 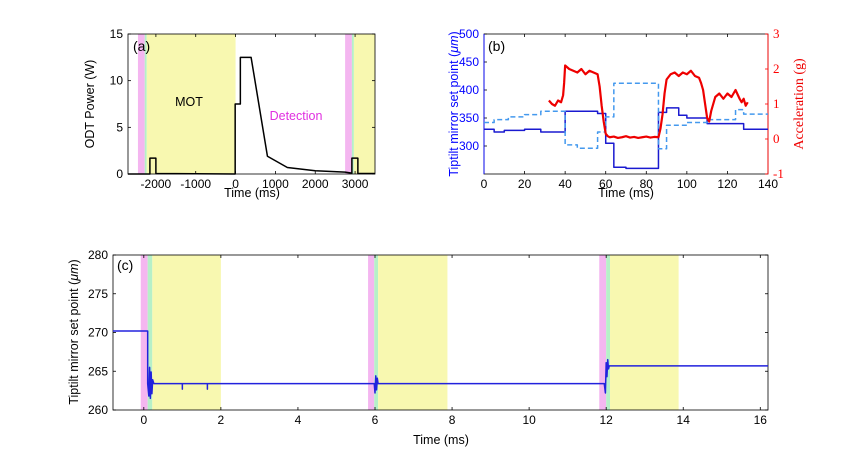 I want to click on panel-c-xtick-label-5: 10, so click(x=529, y=420).